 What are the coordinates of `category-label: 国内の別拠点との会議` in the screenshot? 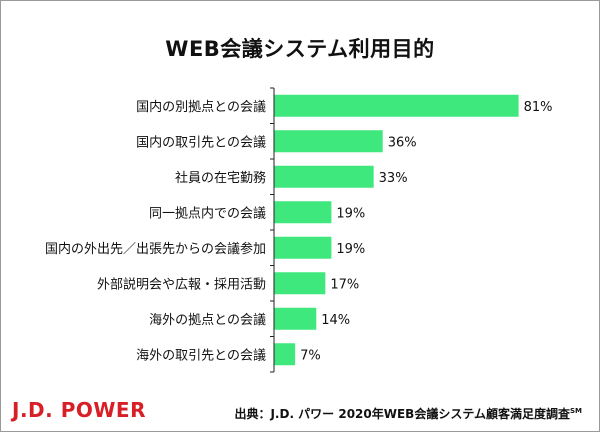 It's located at (201, 107).